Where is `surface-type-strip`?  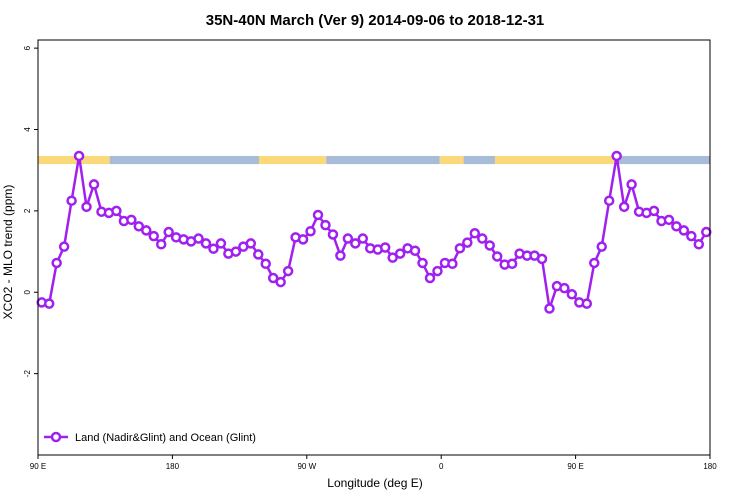
surface-type-strip is located at coordinates (374, 160).